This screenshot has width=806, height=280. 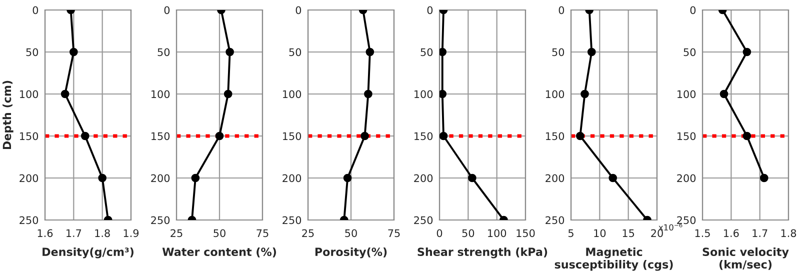 I want to click on x-tick-label: 5, so click(x=571, y=233).